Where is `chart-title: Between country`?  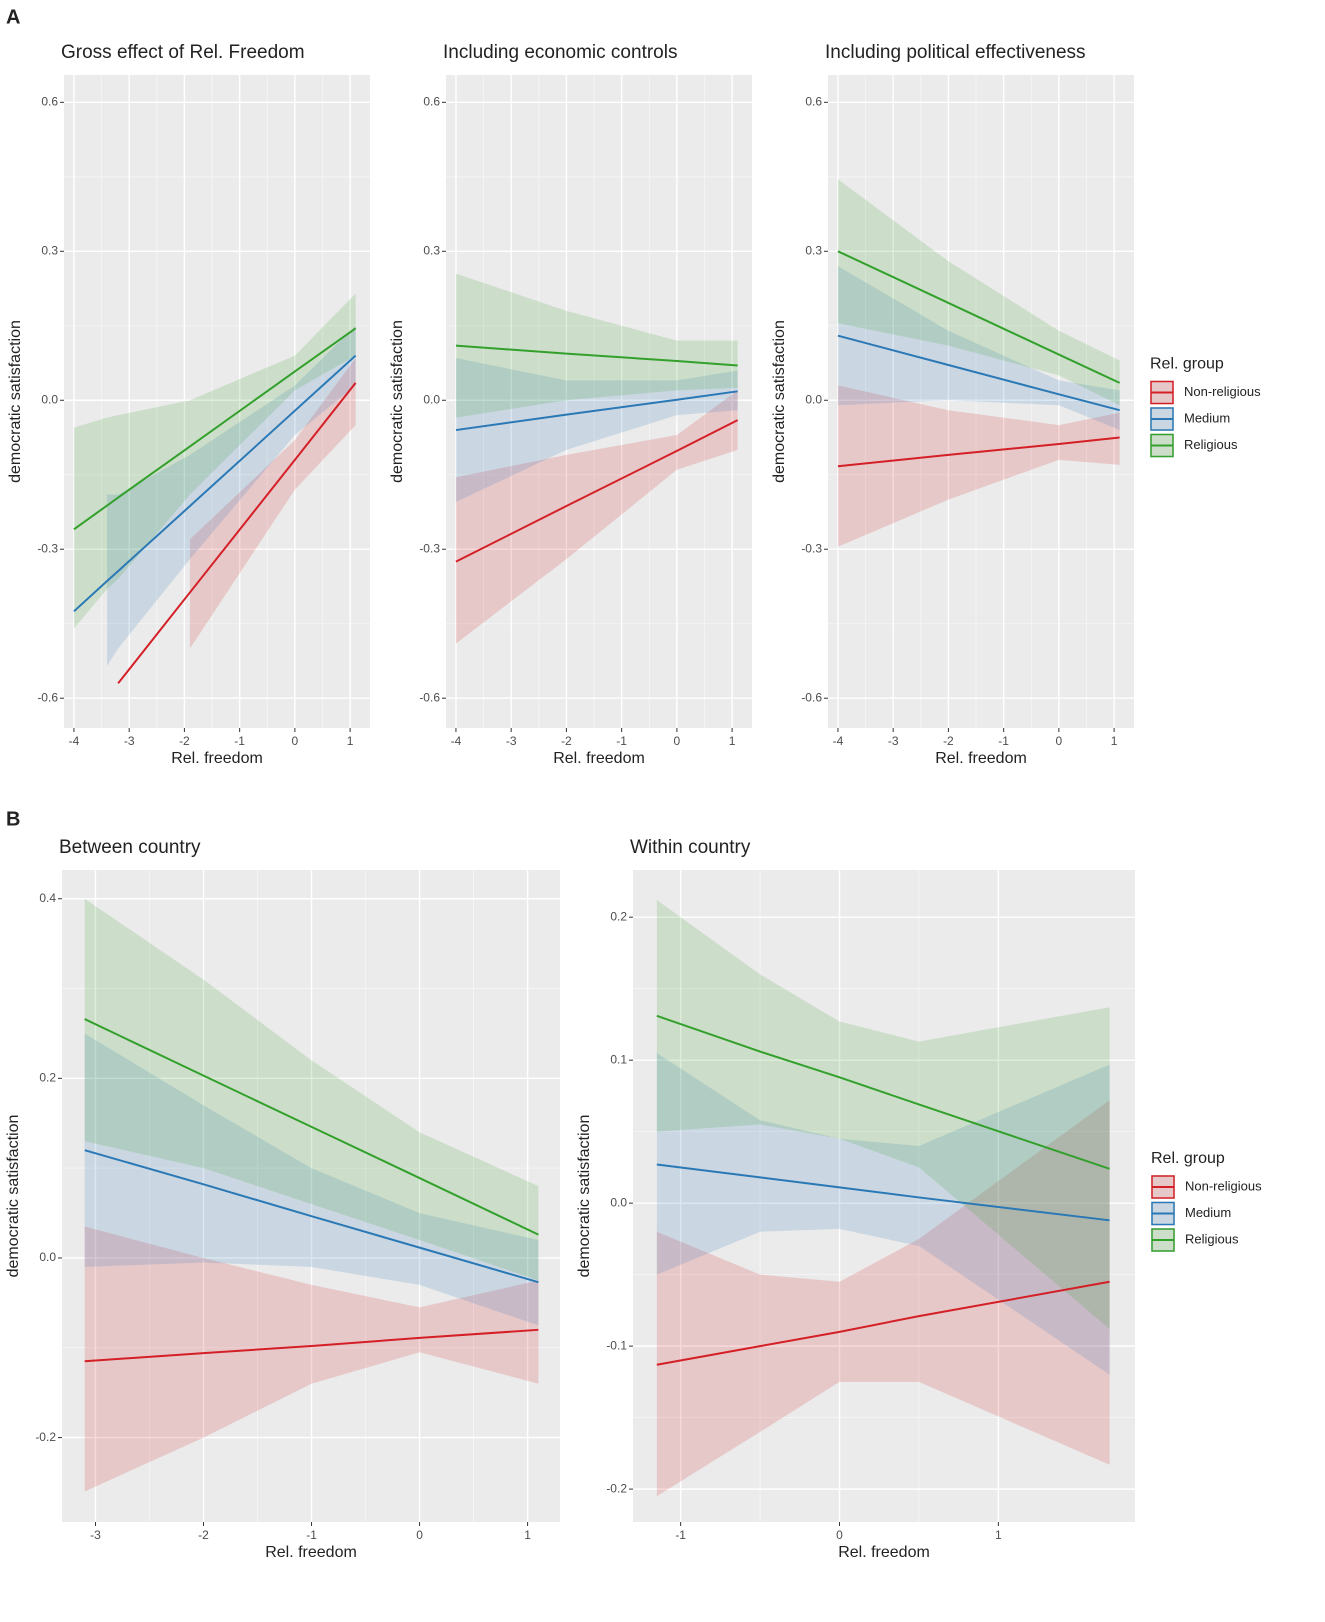 chart-title: Between country is located at coordinates (130, 847).